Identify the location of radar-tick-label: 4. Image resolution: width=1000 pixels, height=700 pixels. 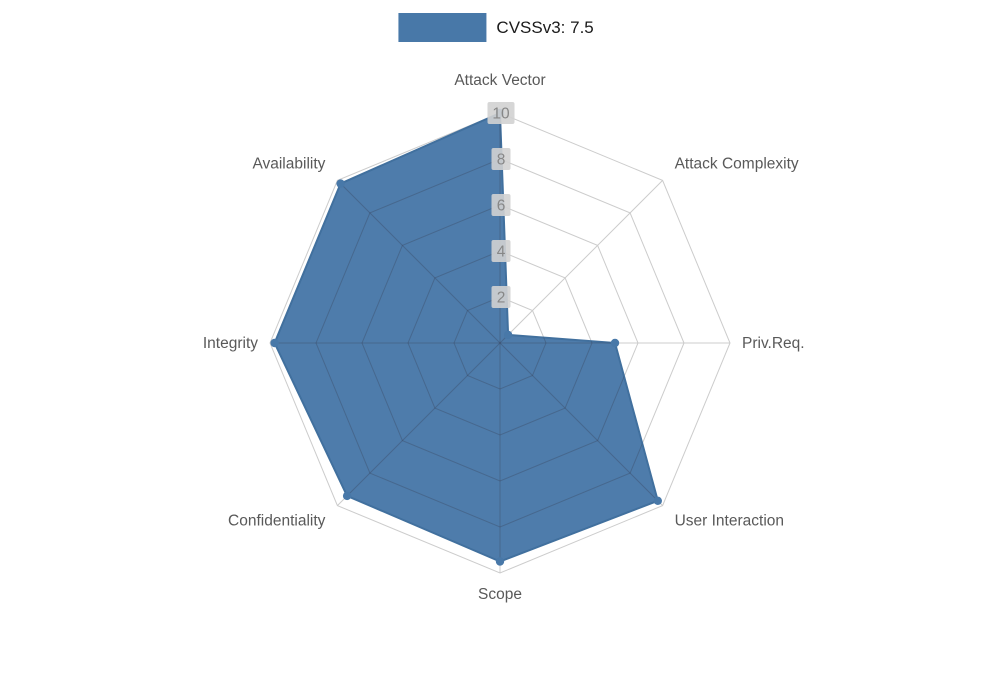
(501, 252).